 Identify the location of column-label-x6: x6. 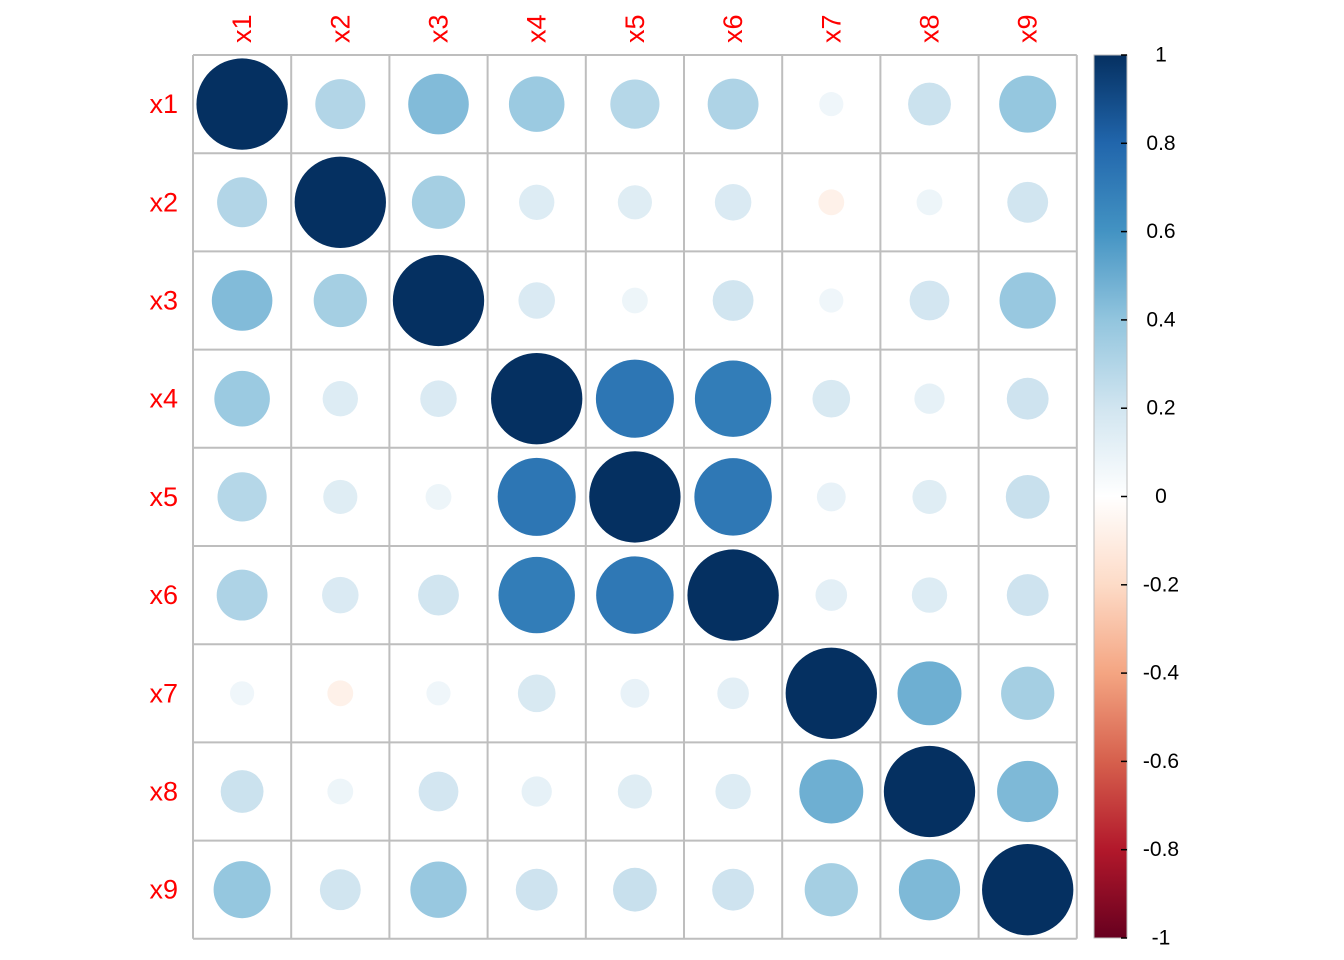
(733, 28).